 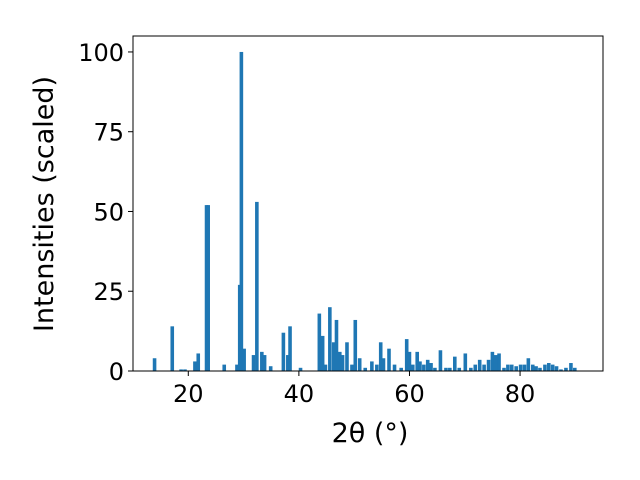 I want to click on x-axis-ticks: 20 40 60 80, so click(x=354, y=389).